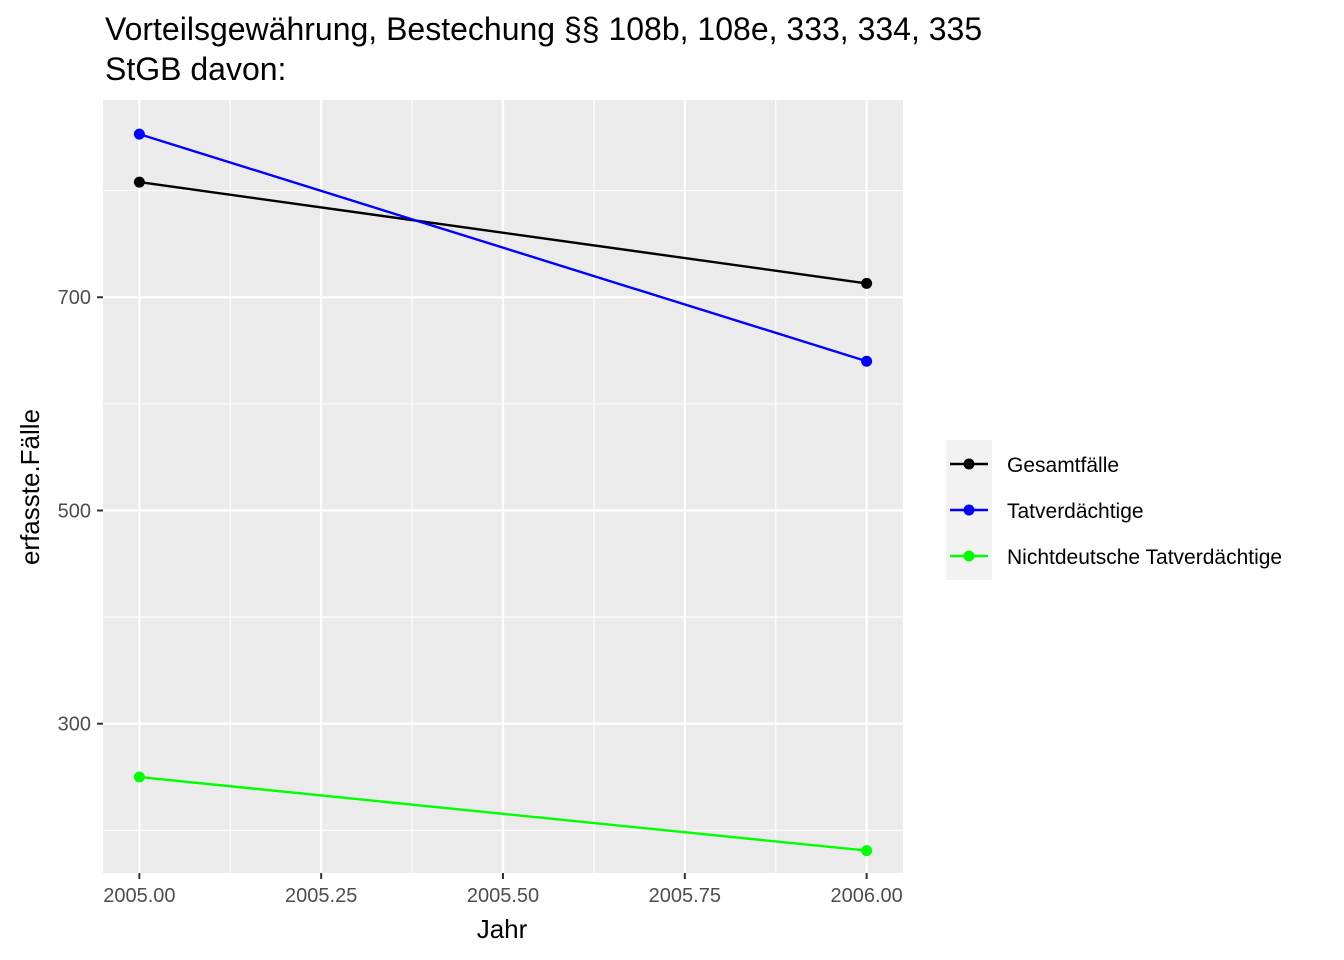 The image size is (1344, 960). I want to click on y-axis-ticks: 300 500 700, so click(80, 511).